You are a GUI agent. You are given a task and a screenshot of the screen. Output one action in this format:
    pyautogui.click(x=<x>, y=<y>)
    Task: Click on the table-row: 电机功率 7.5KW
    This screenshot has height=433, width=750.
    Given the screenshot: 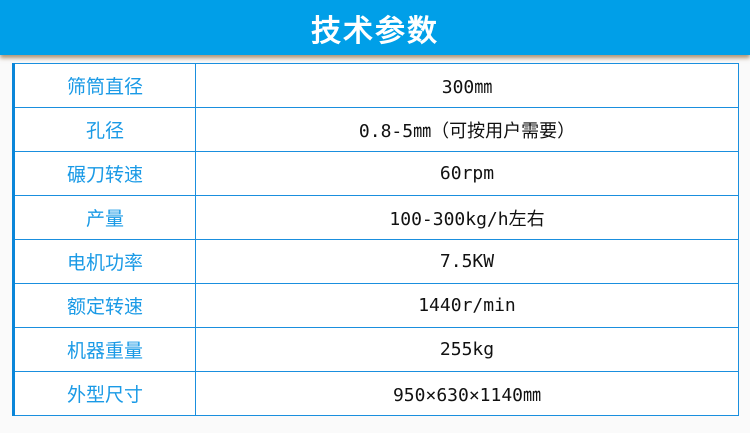 What is the action you would take?
    pyautogui.click(x=376, y=261)
    